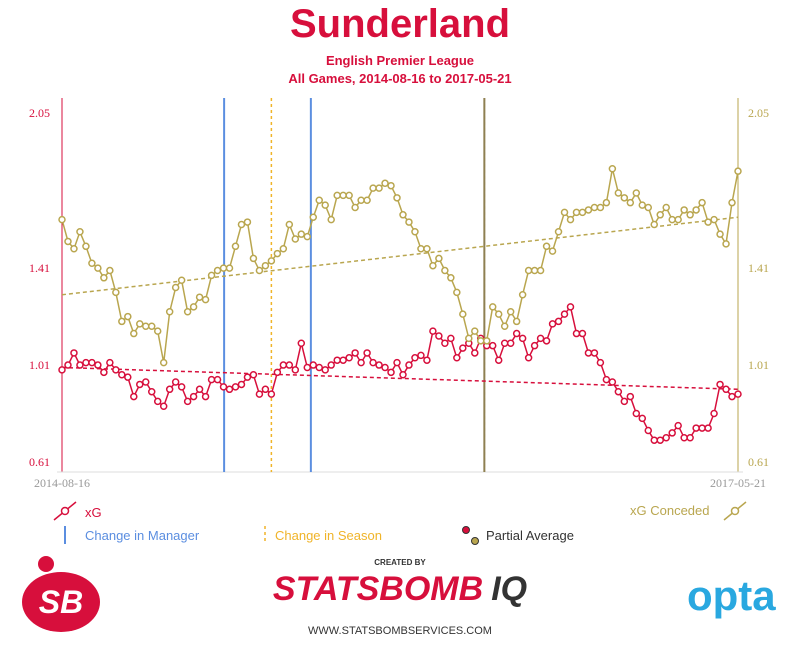  I want to click on legend-season-label: Change in Season, so click(328, 535).